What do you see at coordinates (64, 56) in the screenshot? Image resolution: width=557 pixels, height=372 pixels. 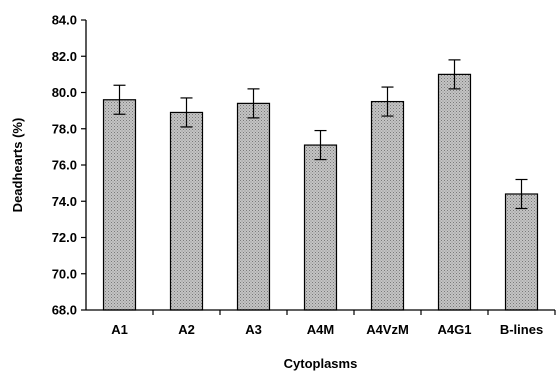 I see `y-tick-label: 82.0` at bounding box center [64, 56].